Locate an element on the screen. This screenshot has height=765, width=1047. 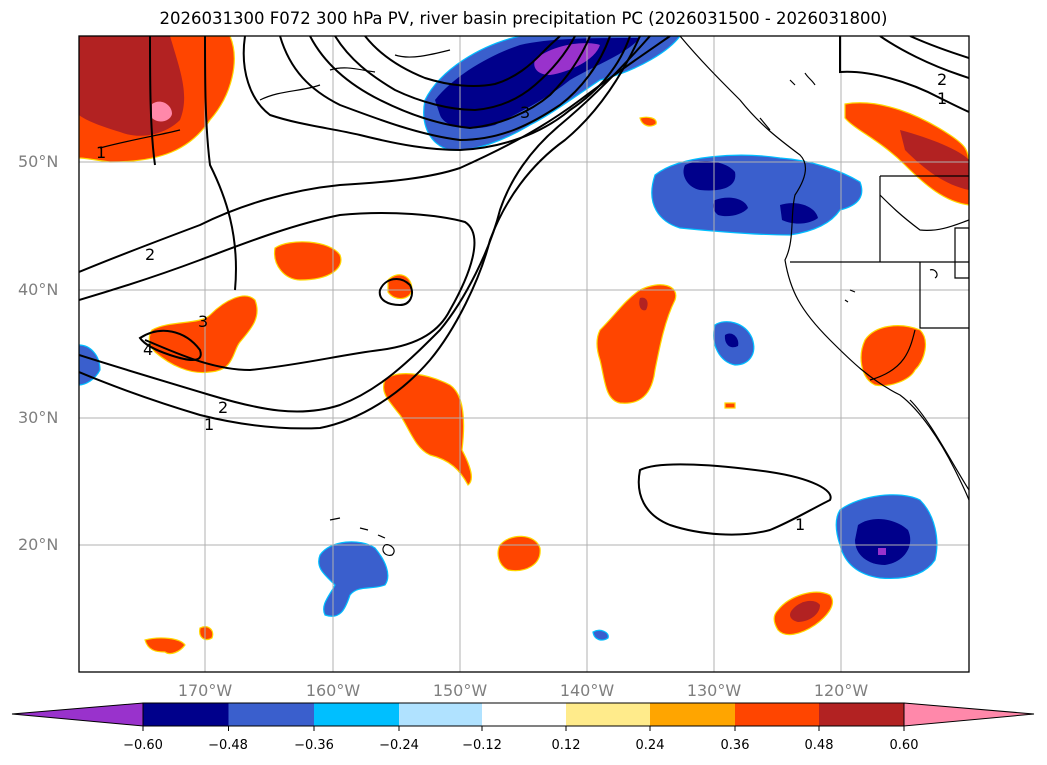
colorbar is located at coordinates (523, 716).